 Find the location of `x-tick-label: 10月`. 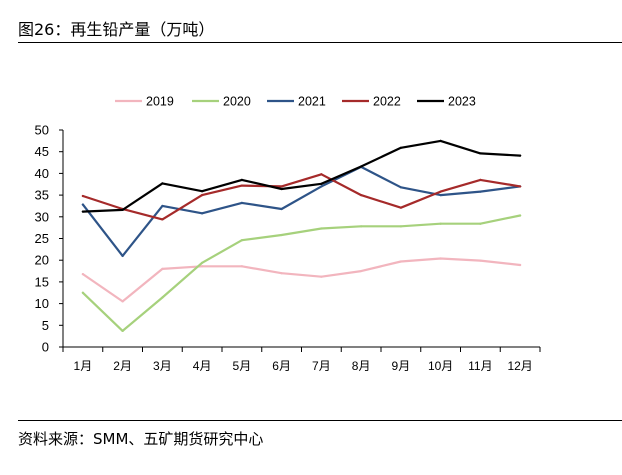

x-tick-label: 10月 is located at coordinates (440, 366).